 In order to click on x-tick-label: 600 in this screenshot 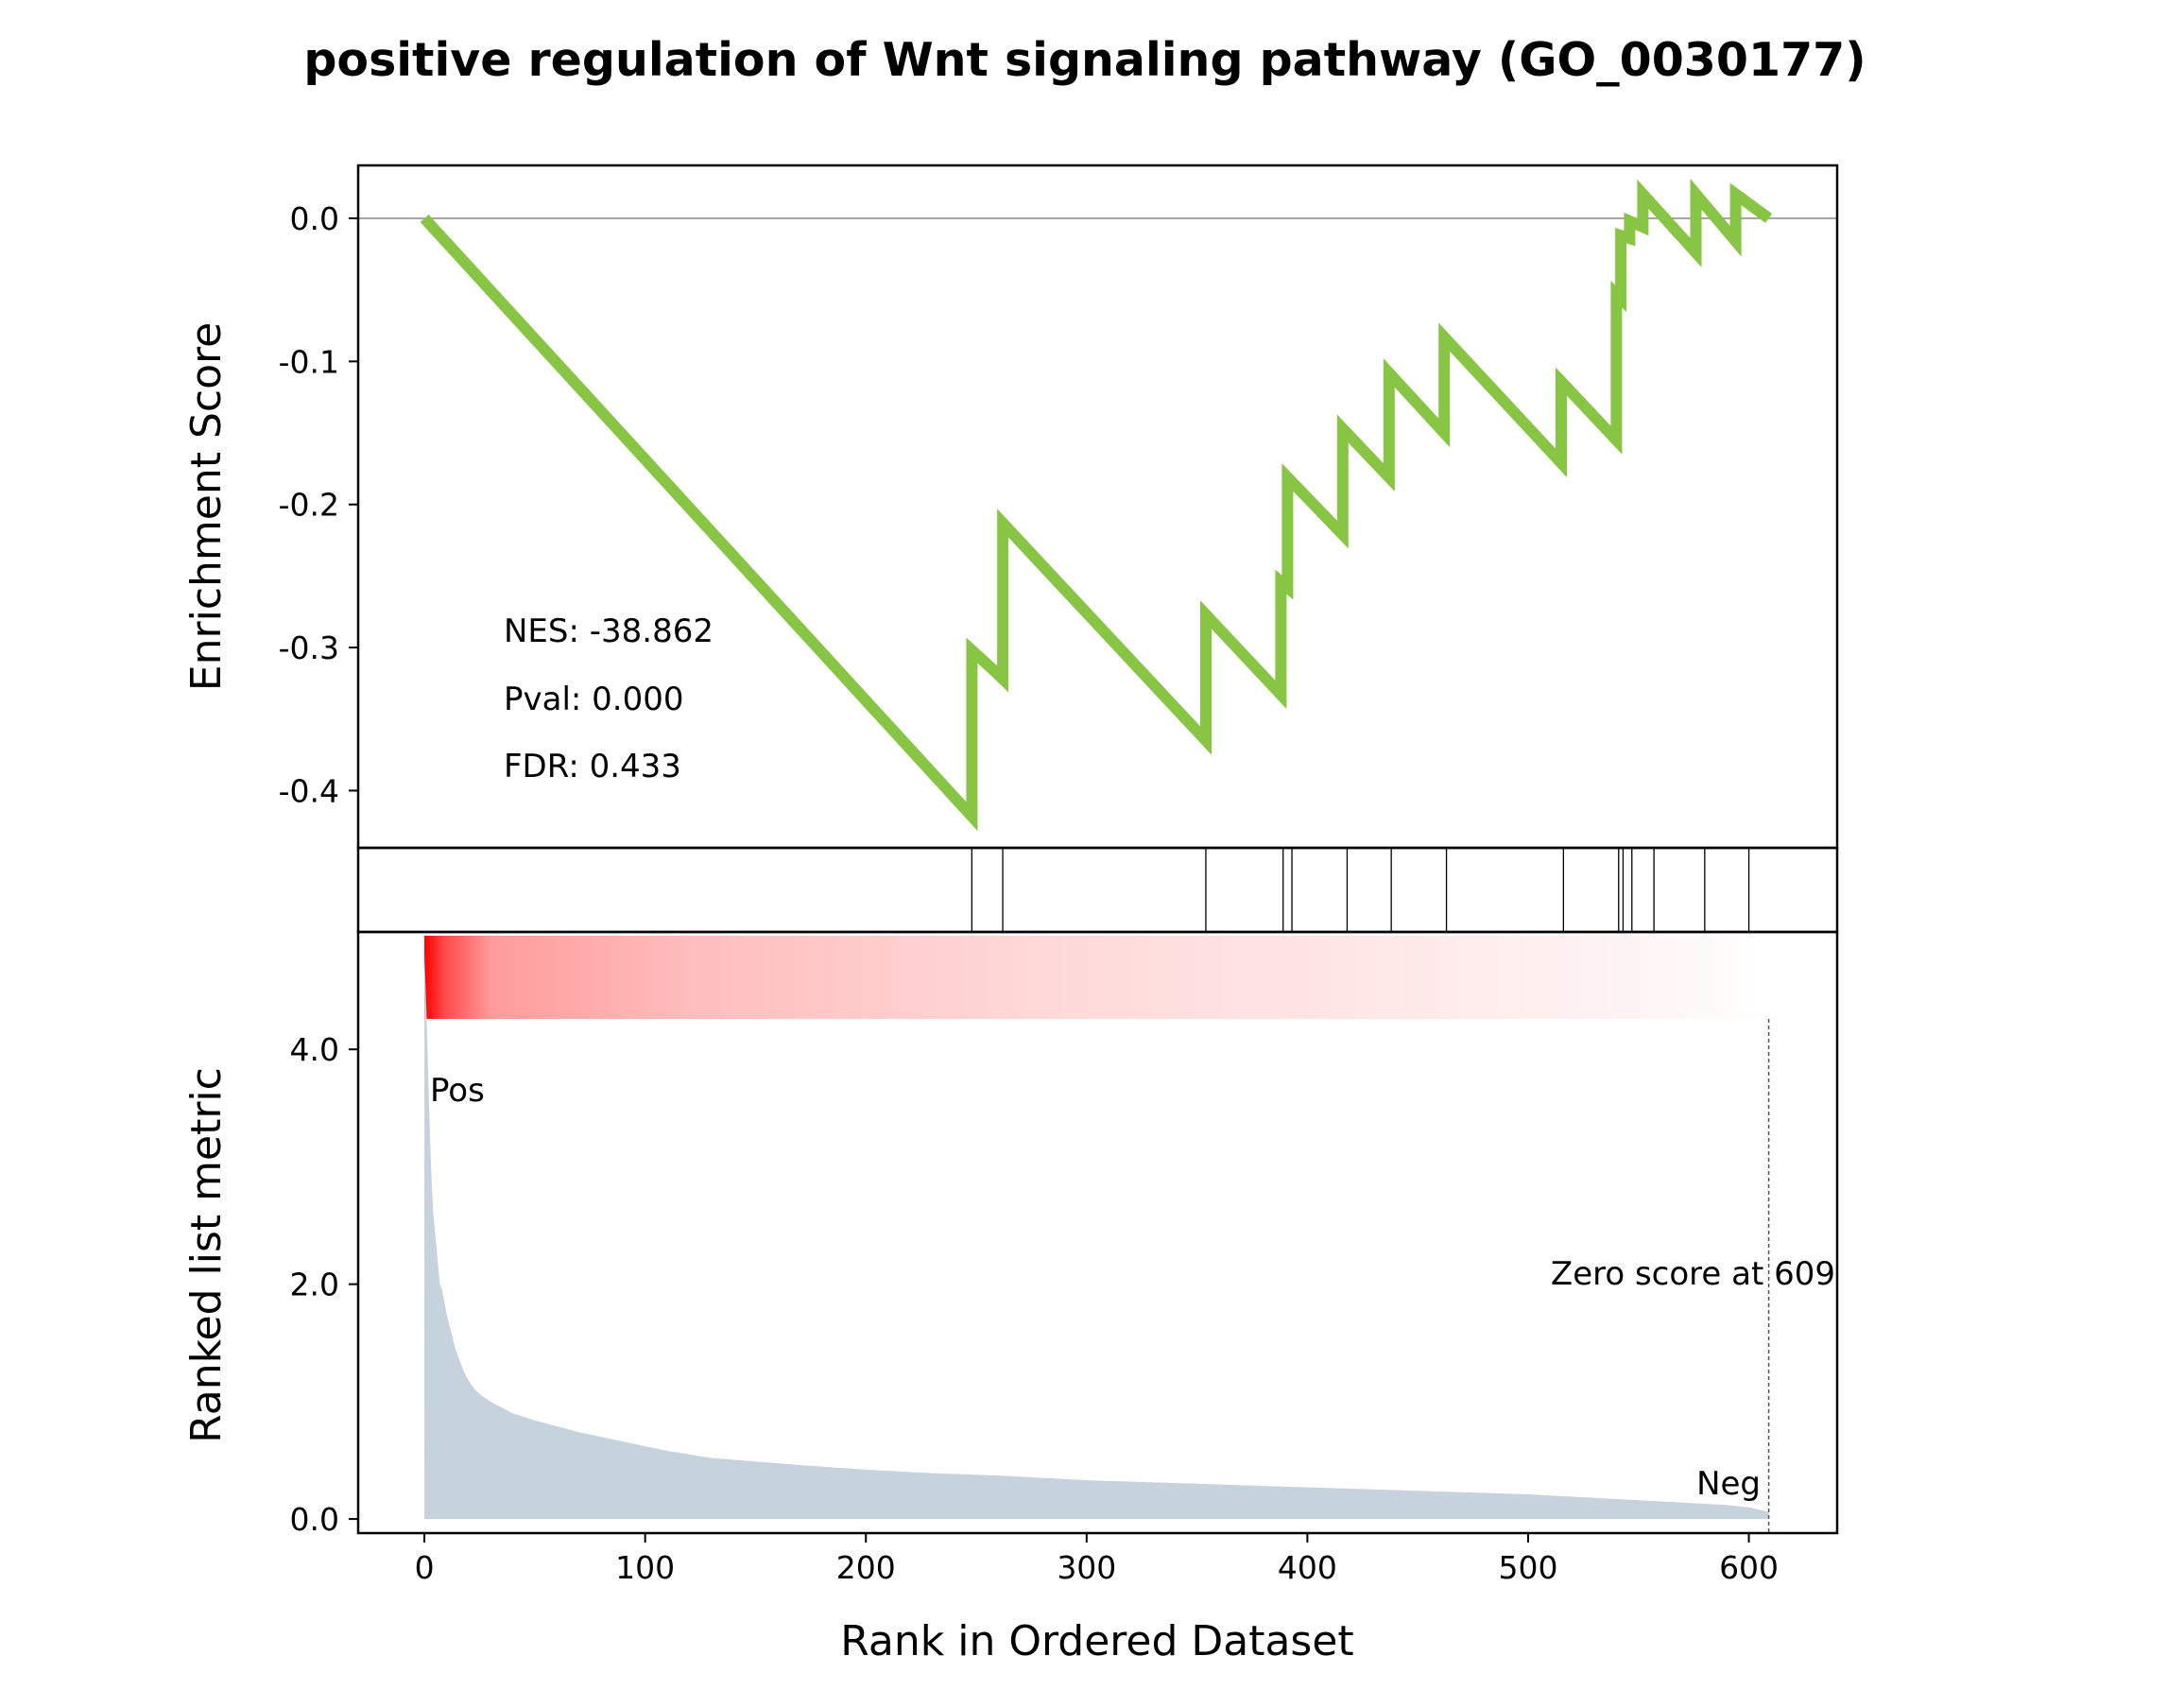, I will do `click(1749, 1567)`.